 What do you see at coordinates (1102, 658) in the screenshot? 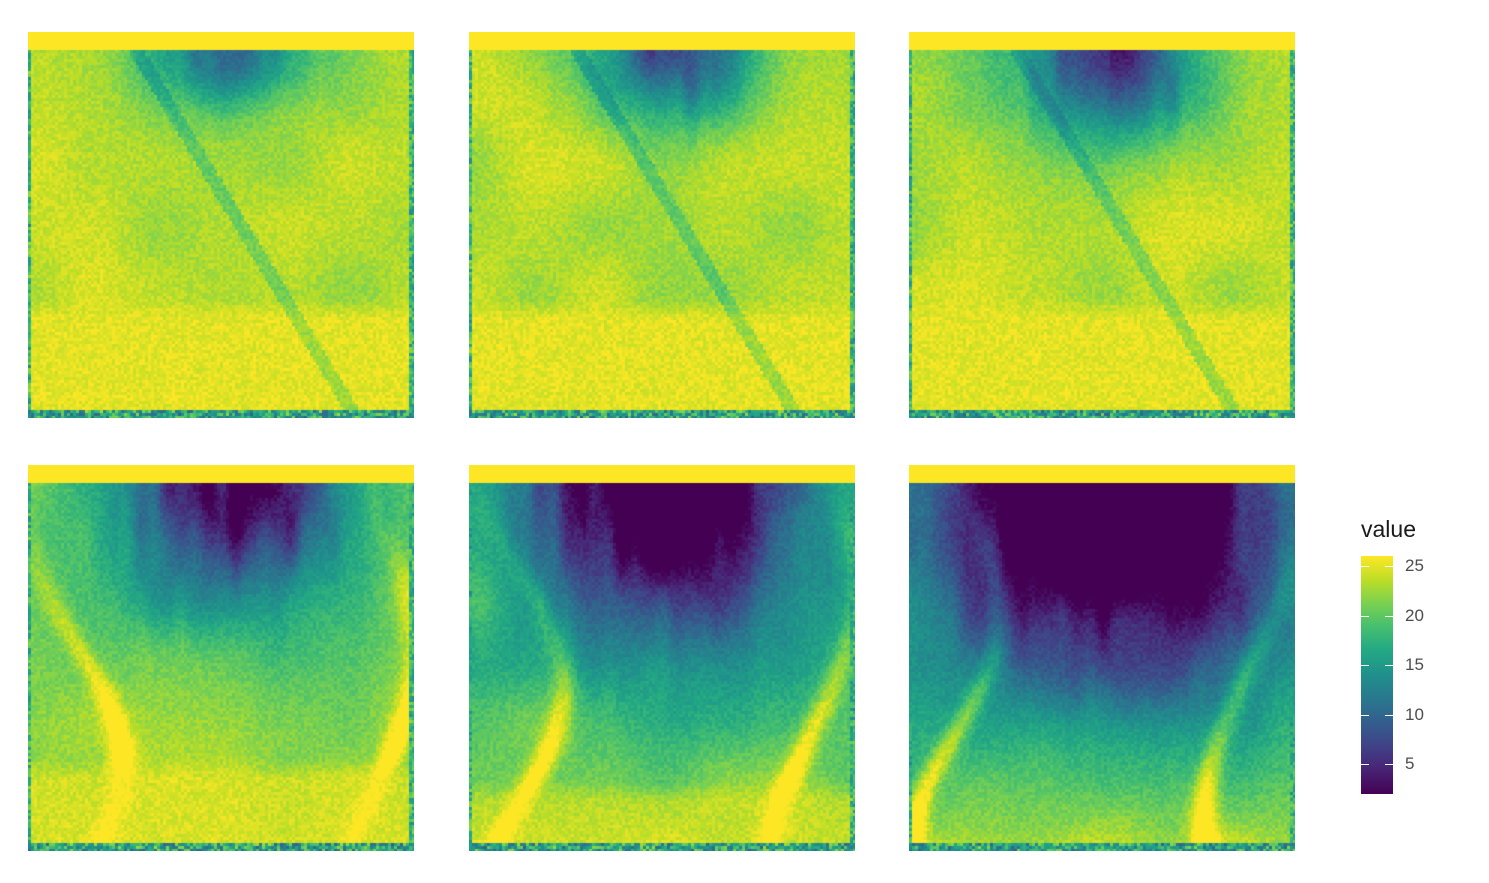
I see `heatmap-panel-bottom-right` at bounding box center [1102, 658].